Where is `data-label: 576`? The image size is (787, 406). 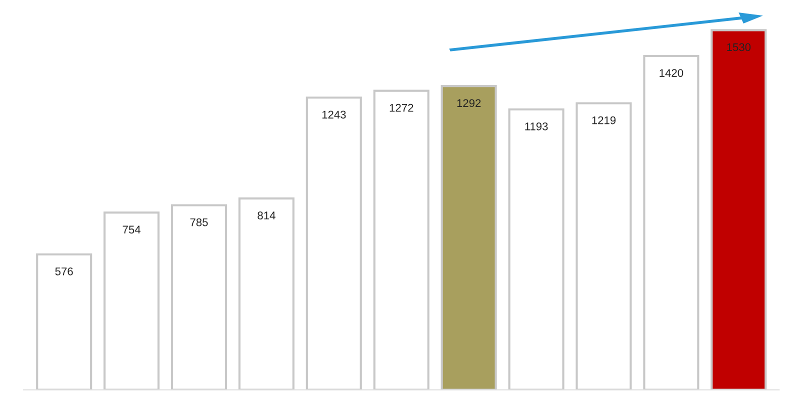
data-label: 576 is located at coordinates (64, 271).